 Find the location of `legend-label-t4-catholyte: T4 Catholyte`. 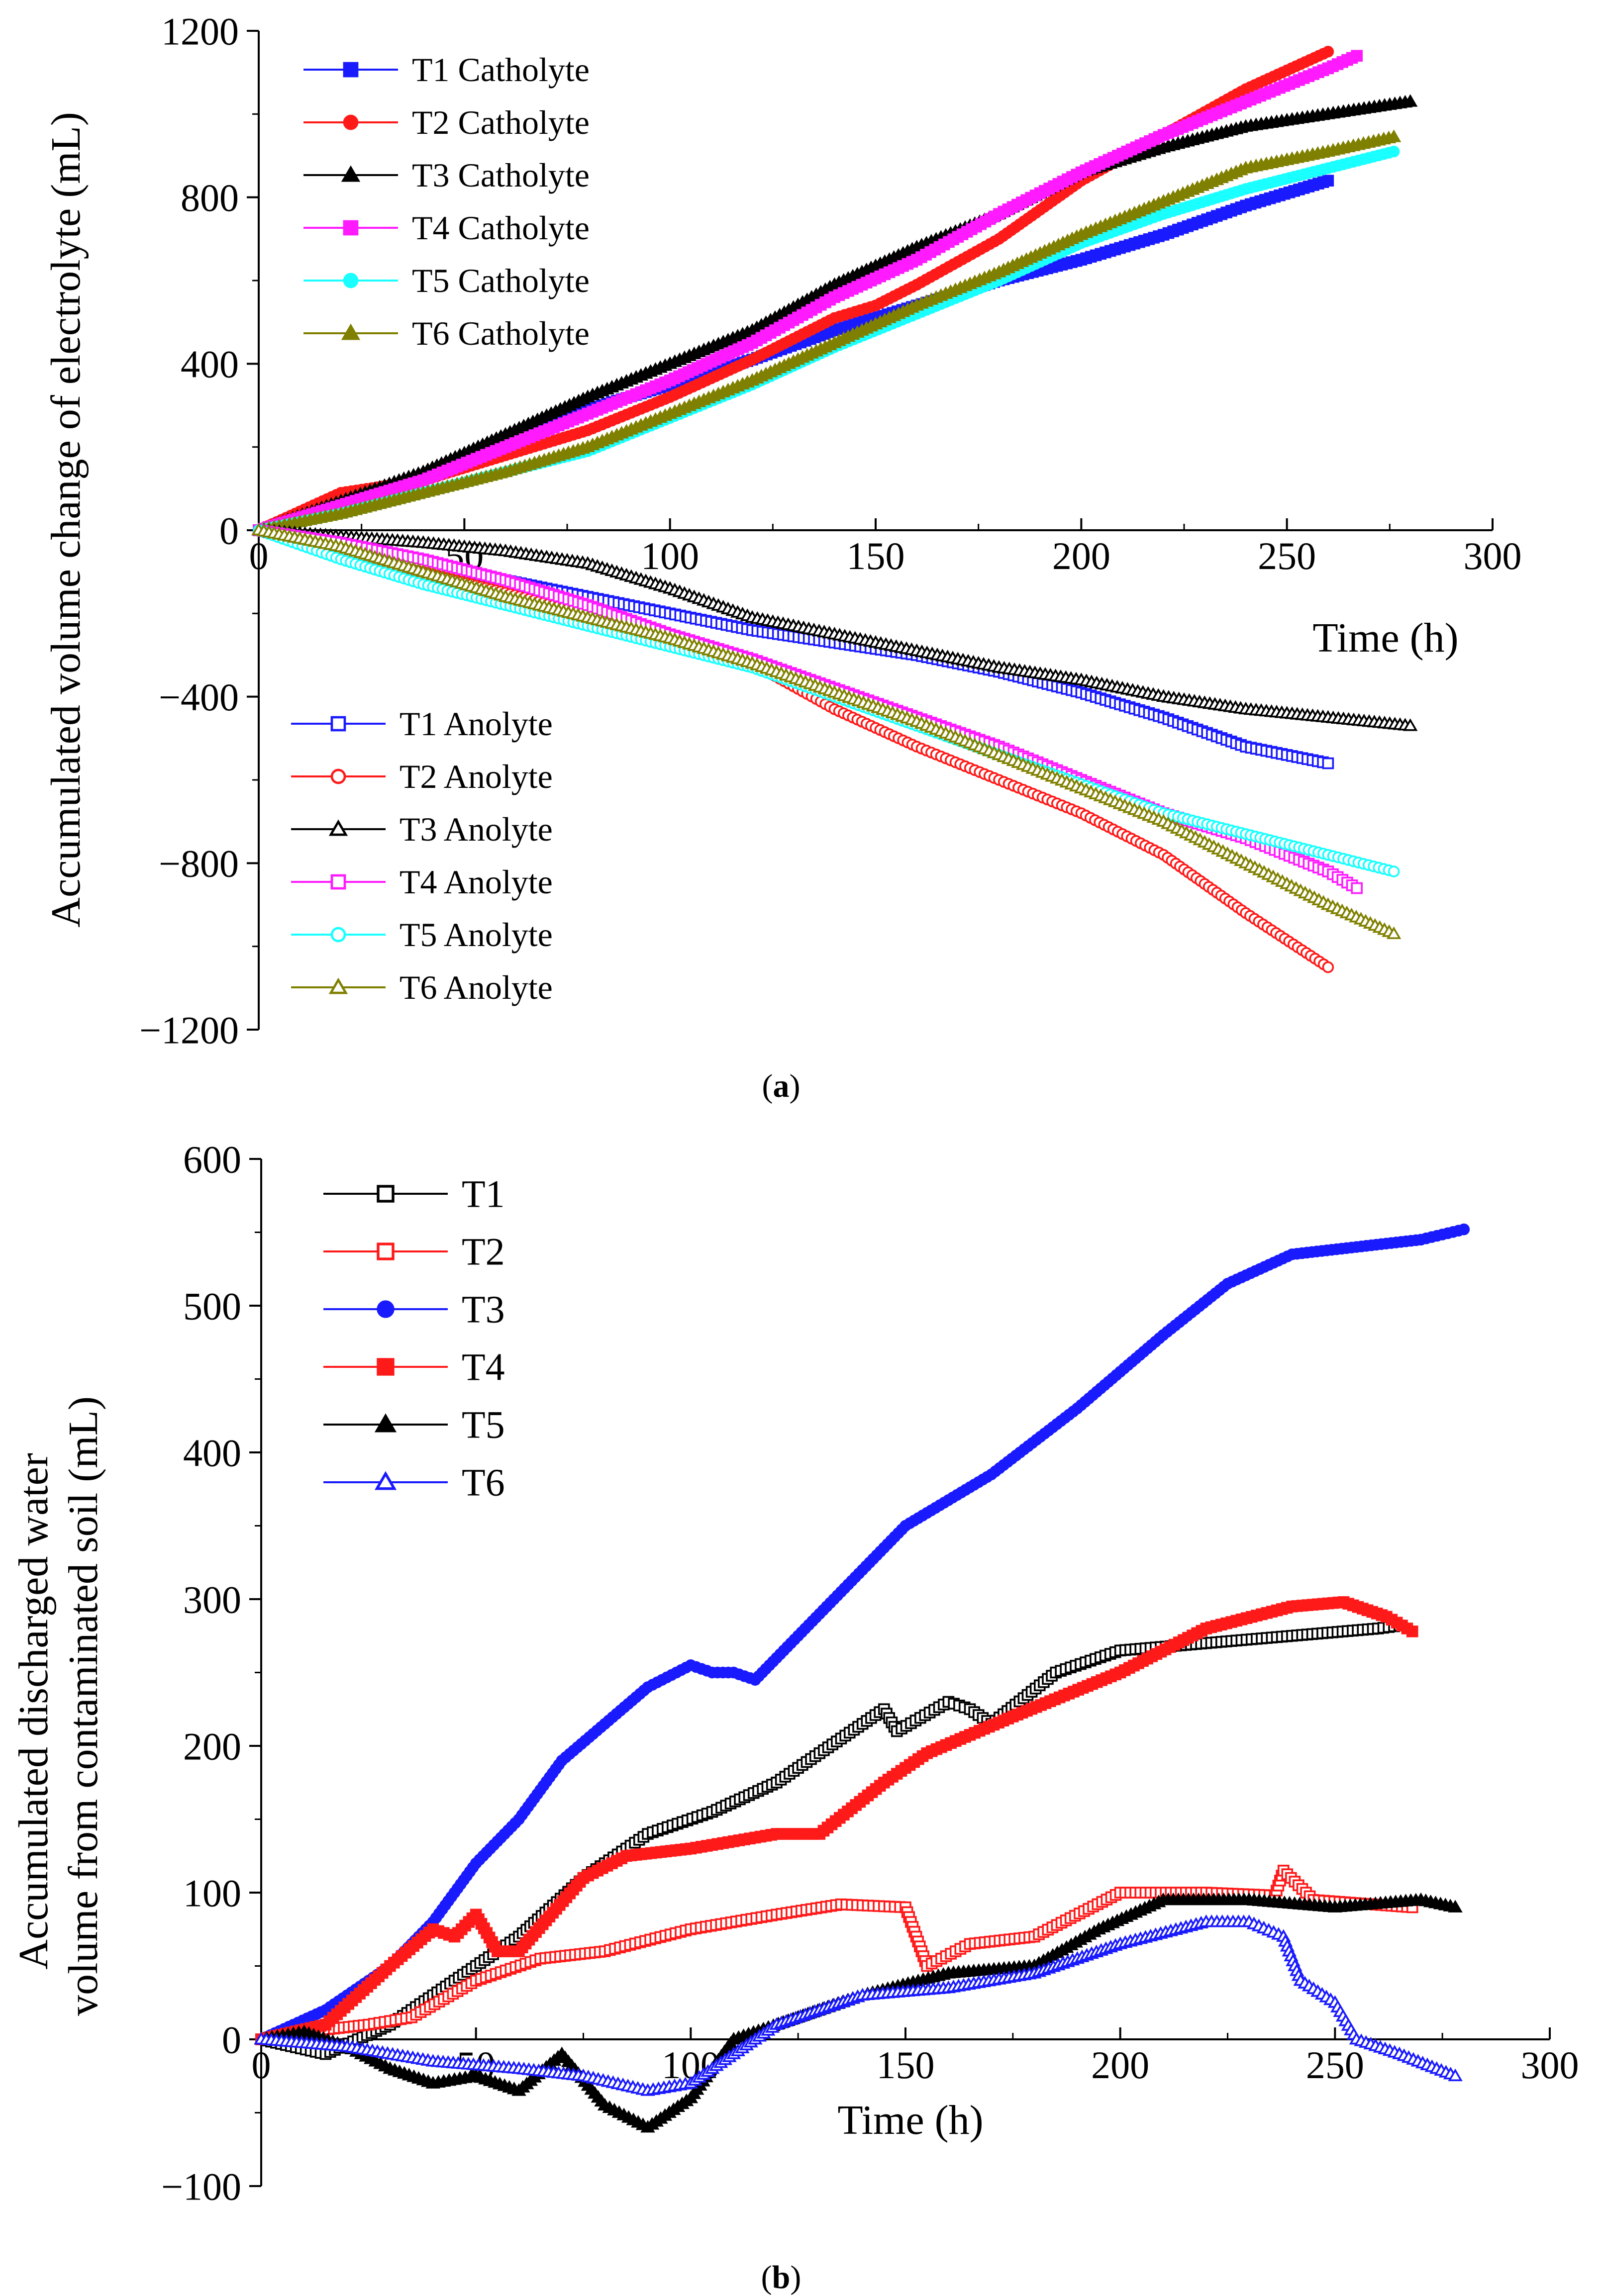

legend-label-t4-catholyte: T4 Catholyte is located at coordinates (501, 228).